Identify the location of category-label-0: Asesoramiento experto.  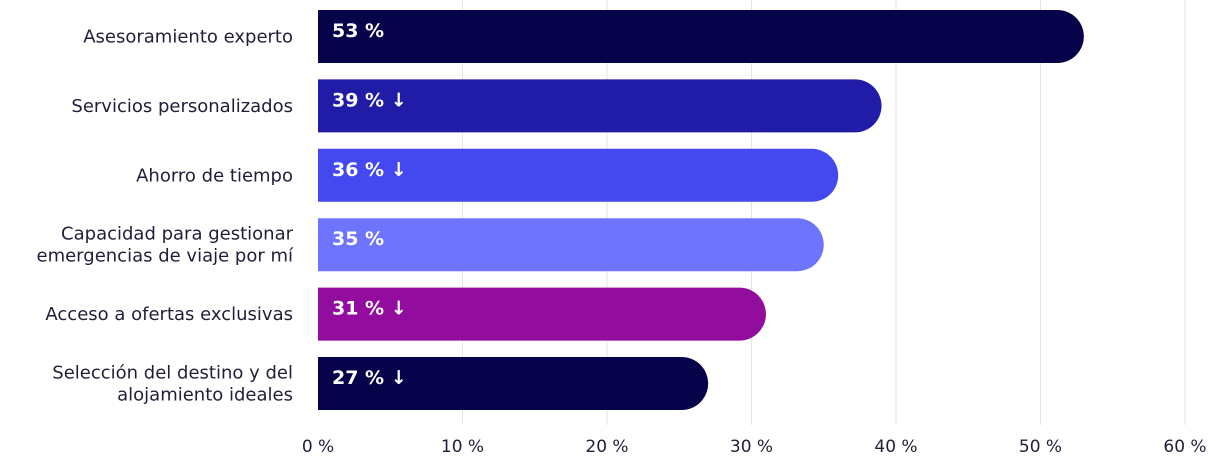
(188, 37).